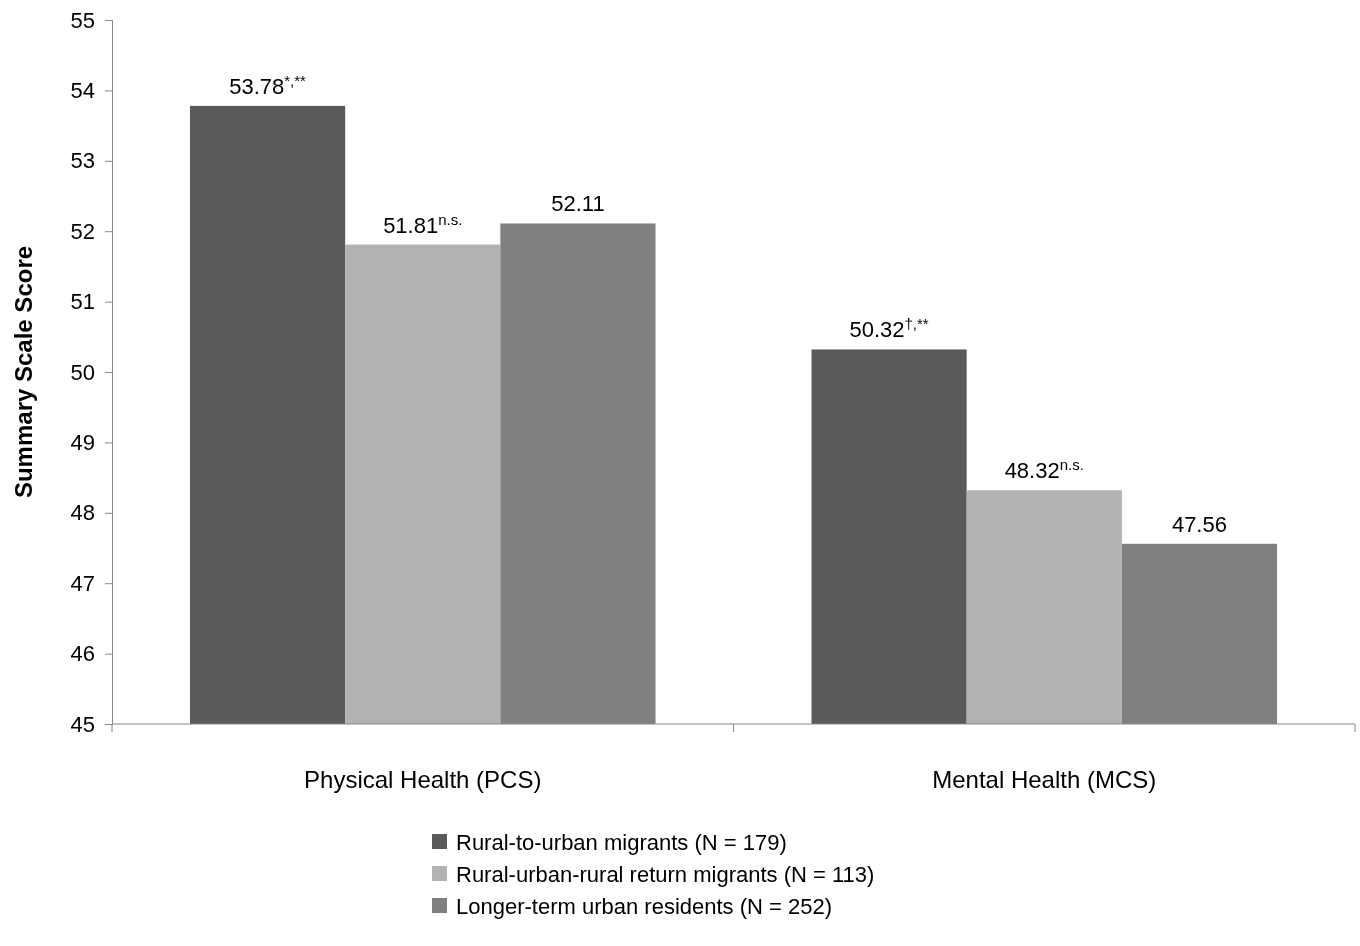 The height and width of the screenshot is (946, 1360). I want to click on y-tick-label: 46, so click(82, 654).